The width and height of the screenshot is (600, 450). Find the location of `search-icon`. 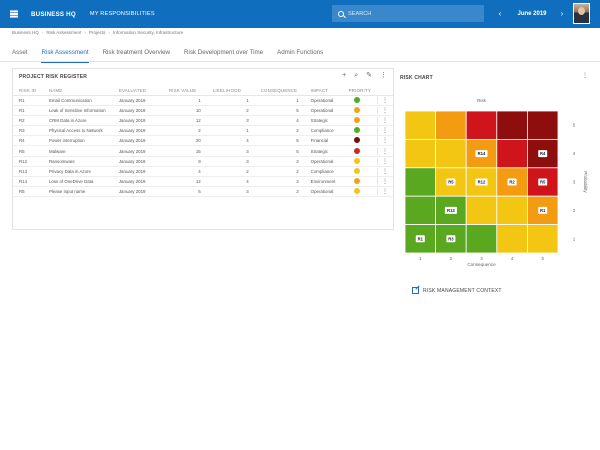

search-icon is located at coordinates (341, 13).